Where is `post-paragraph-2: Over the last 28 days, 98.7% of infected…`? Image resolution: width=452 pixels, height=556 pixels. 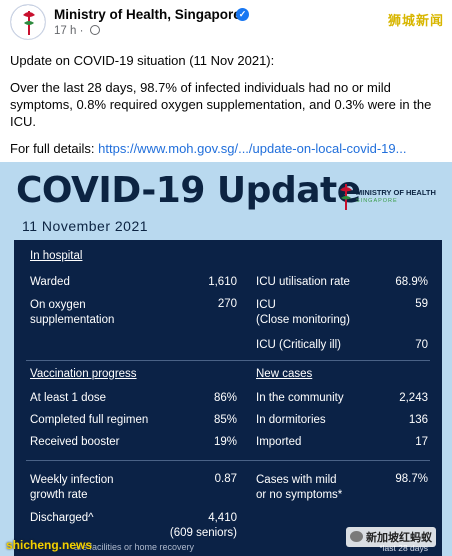 post-paragraph-2: Over the last 28 days, 98.7% of infected… is located at coordinates (221, 104).